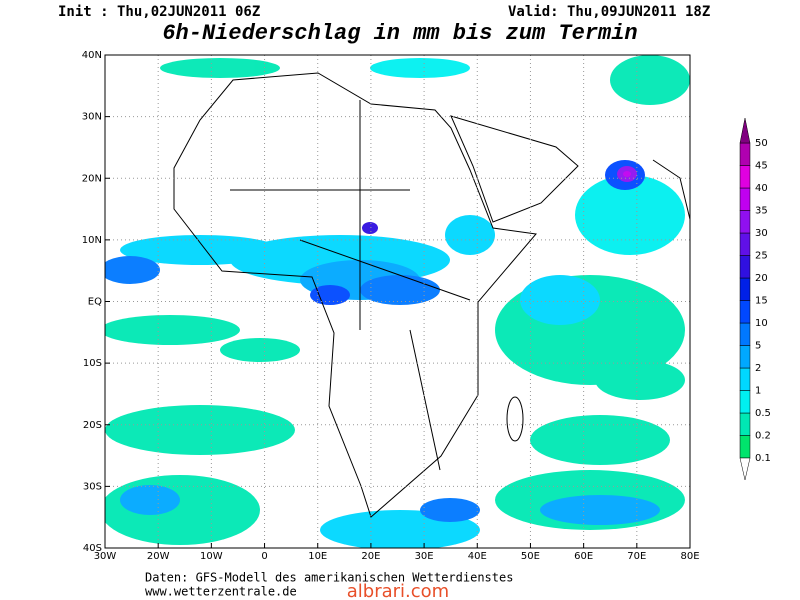  I want to click on lat-label: 40N, so click(92, 55).